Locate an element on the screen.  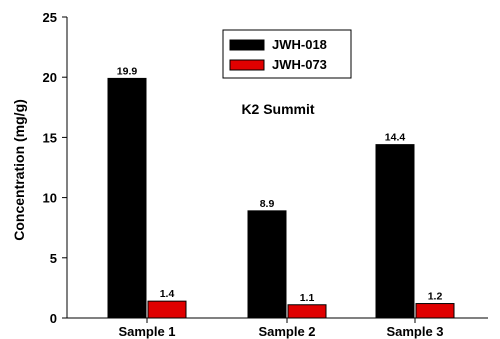
x-ticks-layer: Sample 1 Sample 2 Sample 3 is located at coordinates (281, 328).